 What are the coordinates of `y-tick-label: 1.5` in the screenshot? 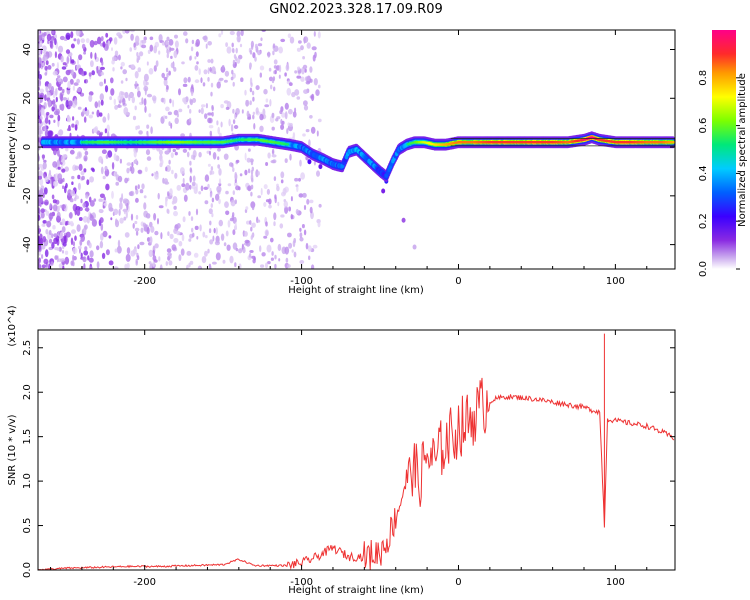 It's located at (27, 437).